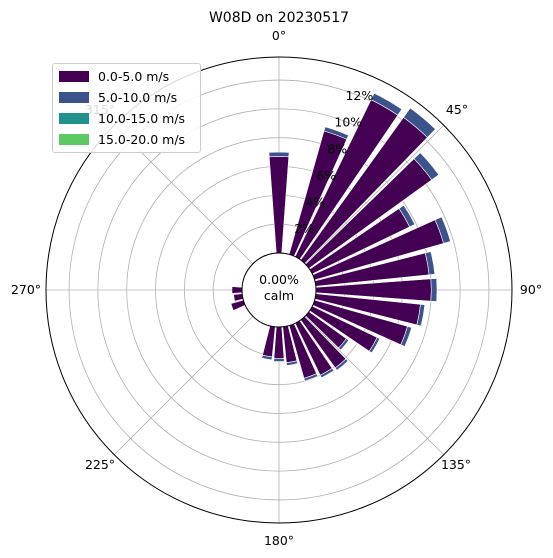 The width and height of the screenshot is (553, 558). What do you see at coordinates (142, 139) in the screenshot?
I see `legend-label: 15.0-20.0 m/s` at bounding box center [142, 139].